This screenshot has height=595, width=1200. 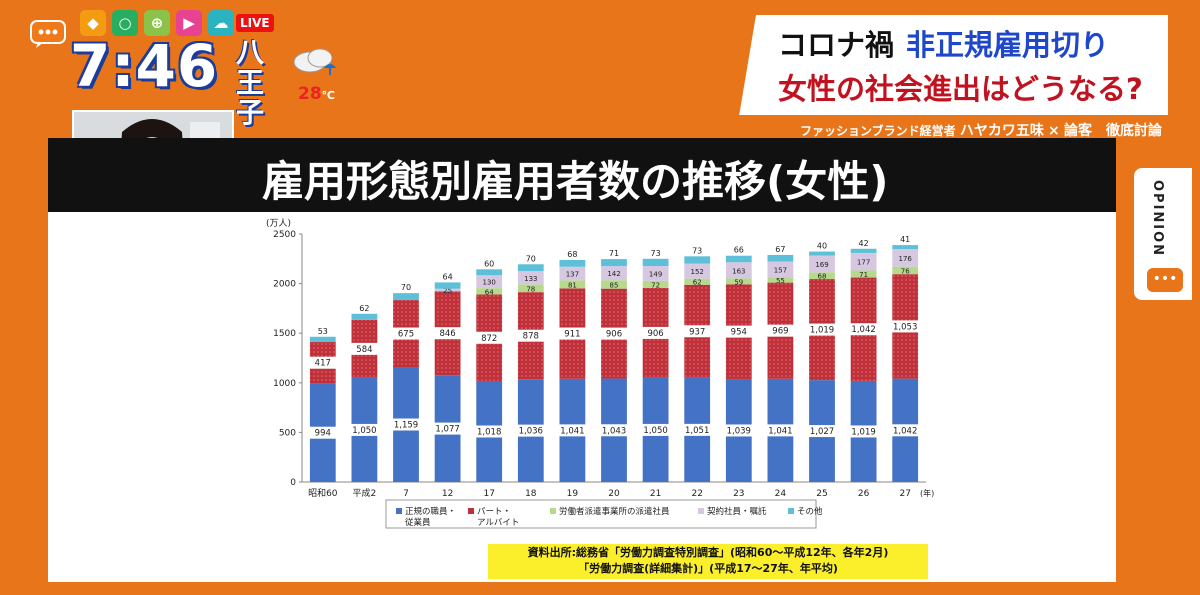 I want to click on data-label: 66, so click(x=739, y=250).